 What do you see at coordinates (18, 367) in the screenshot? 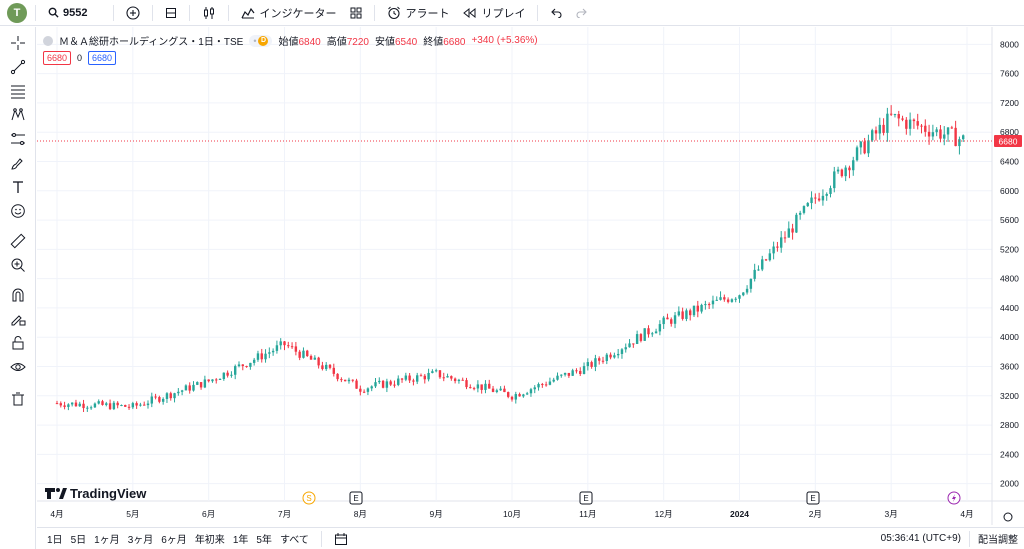
I see `visibility-tool` at bounding box center [18, 367].